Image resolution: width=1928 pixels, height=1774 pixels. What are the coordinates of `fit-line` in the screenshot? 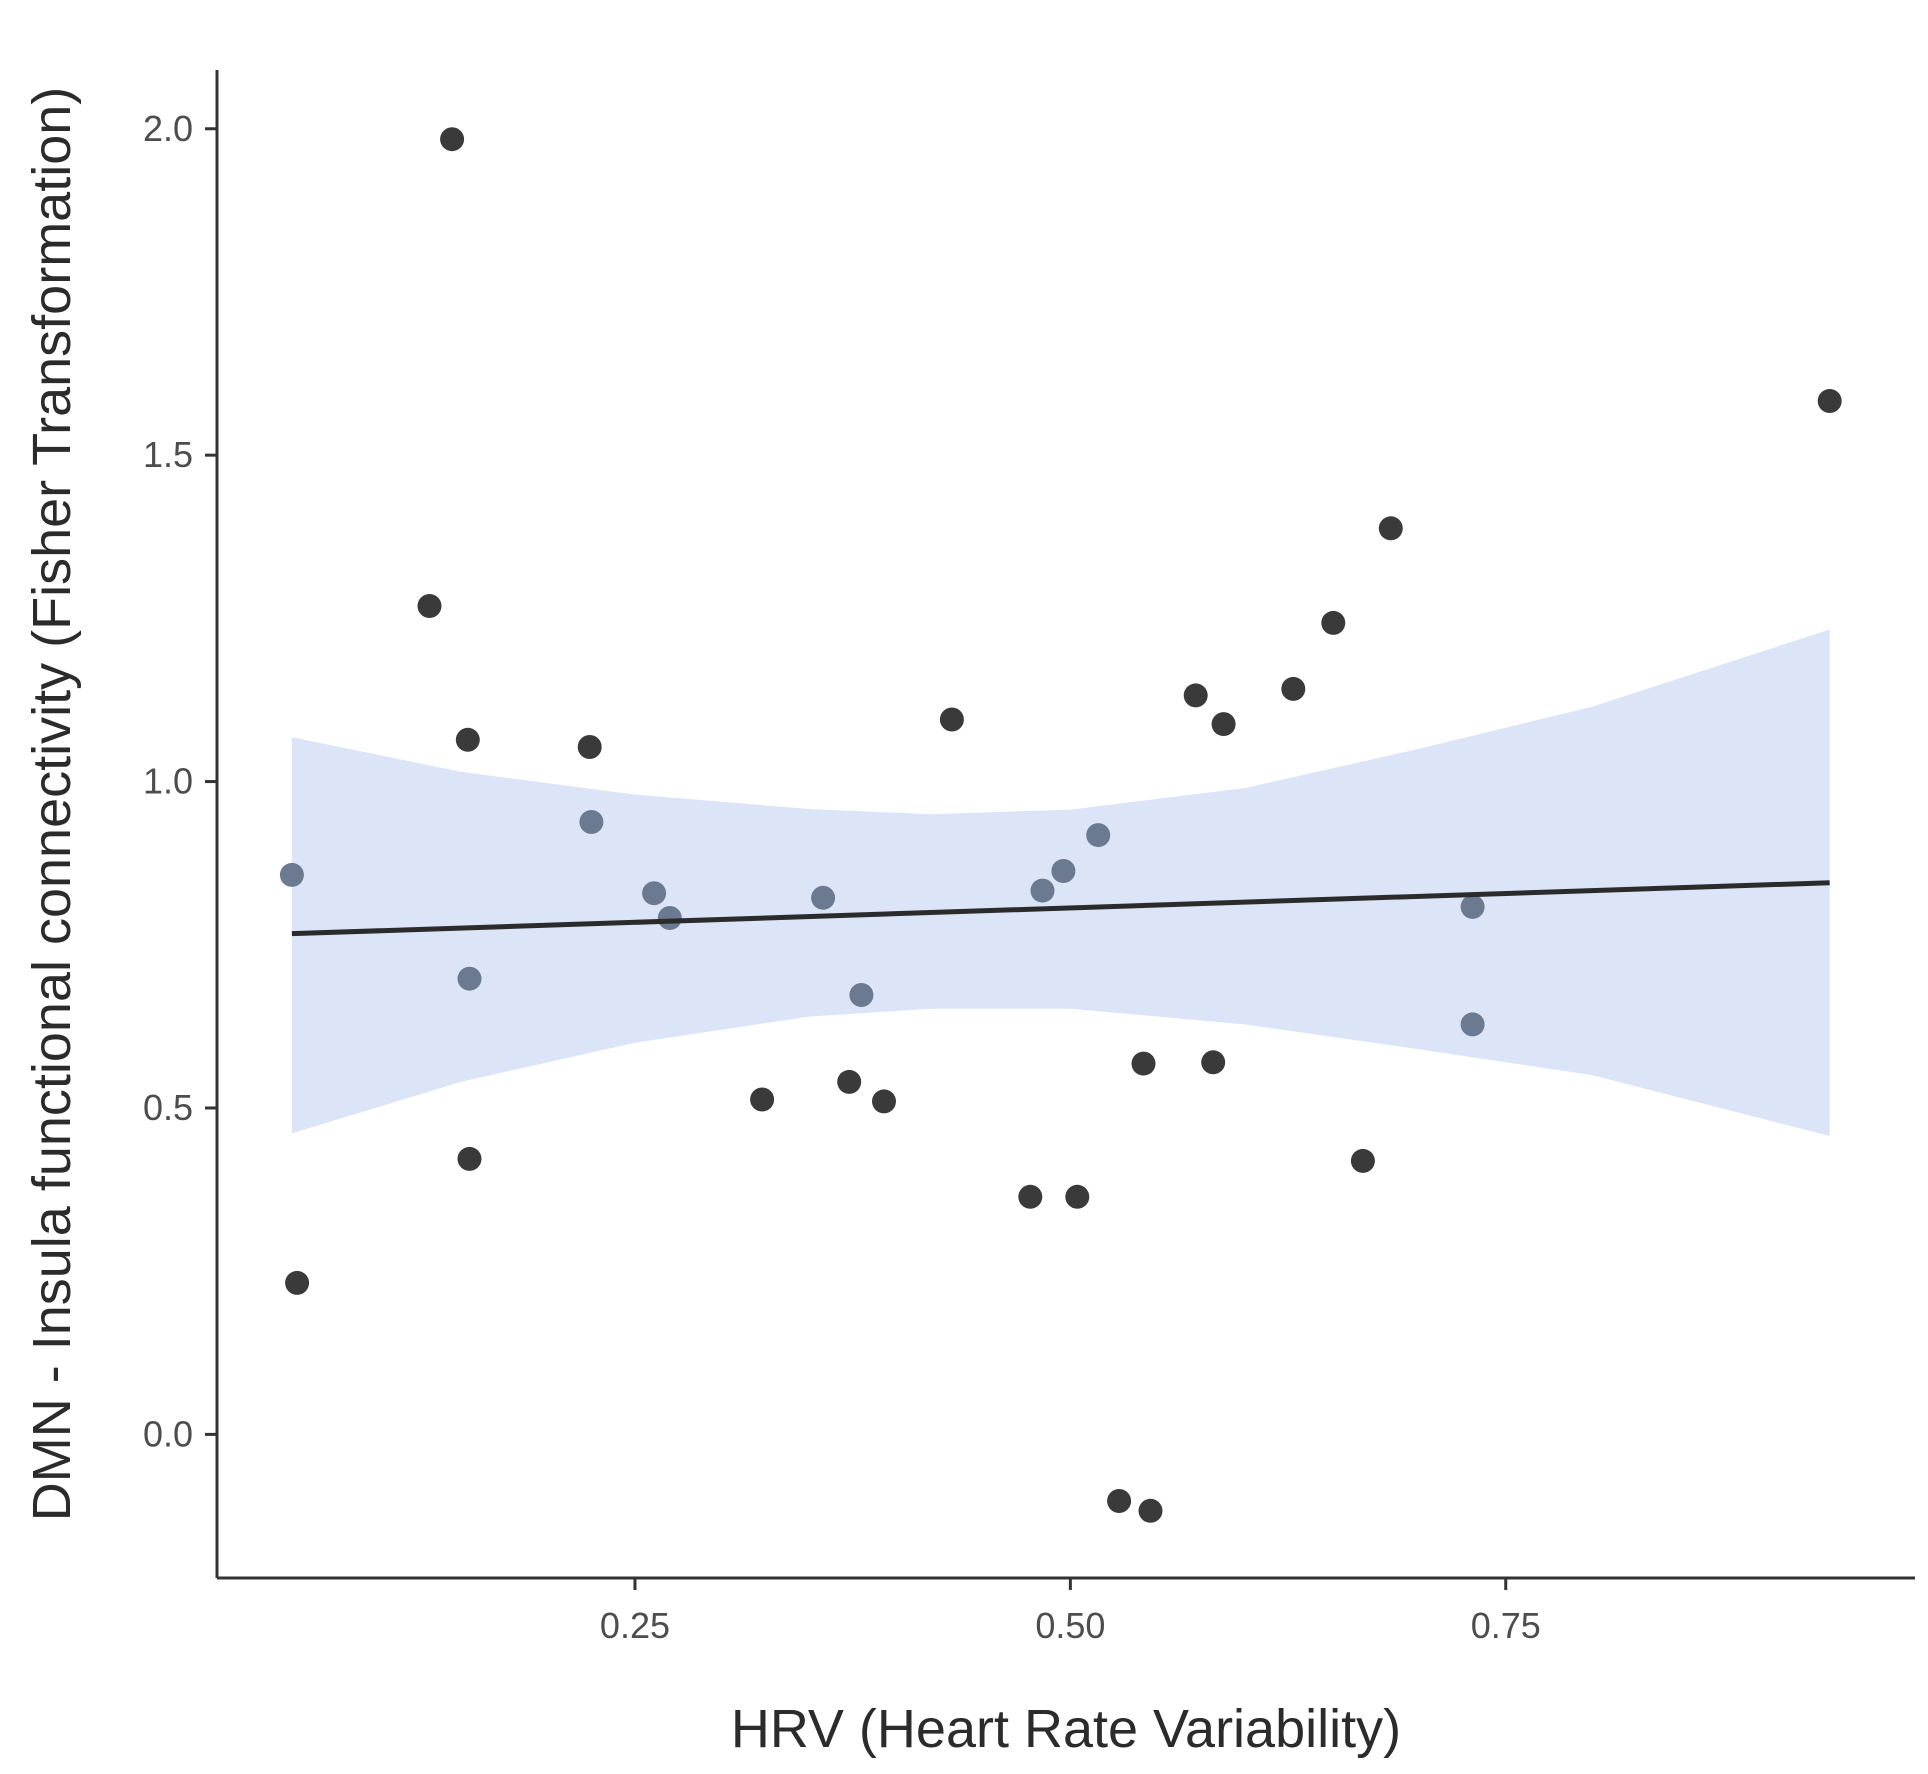 It's located at (1060, 908).